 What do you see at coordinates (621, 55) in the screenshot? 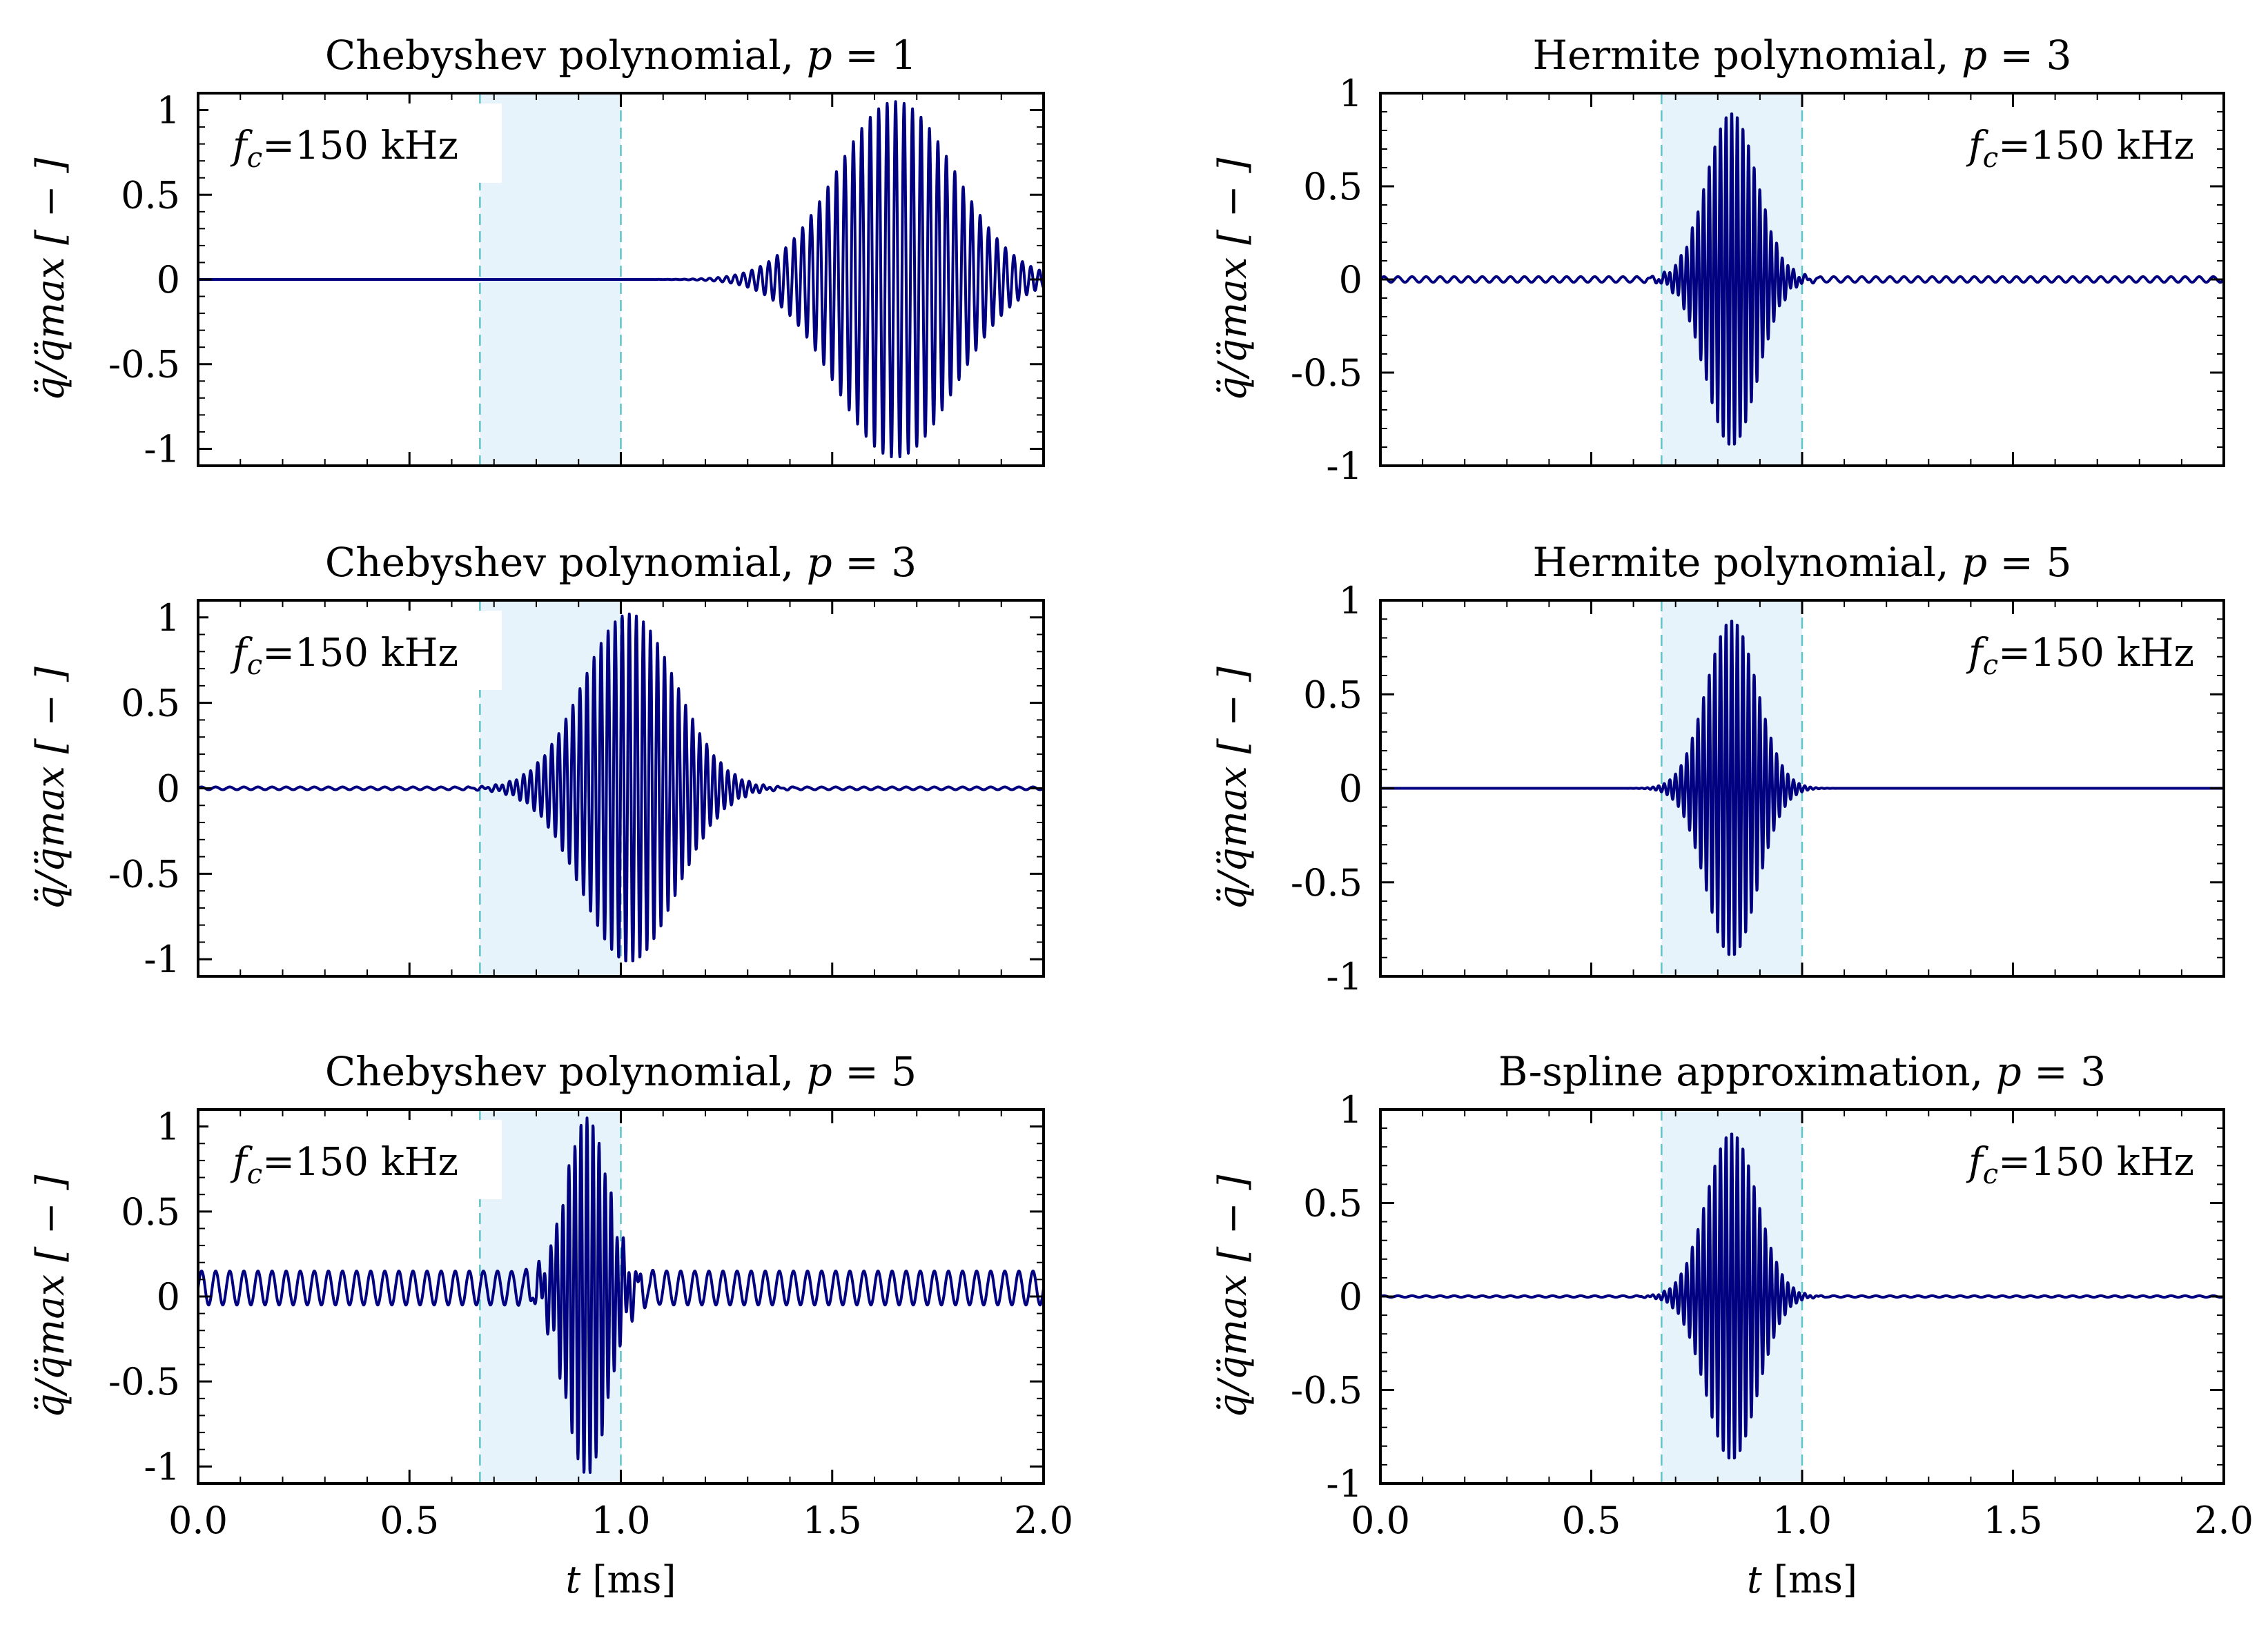
I see `chart-title: Chebyshev polynomial, p = 1` at bounding box center [621, 55].